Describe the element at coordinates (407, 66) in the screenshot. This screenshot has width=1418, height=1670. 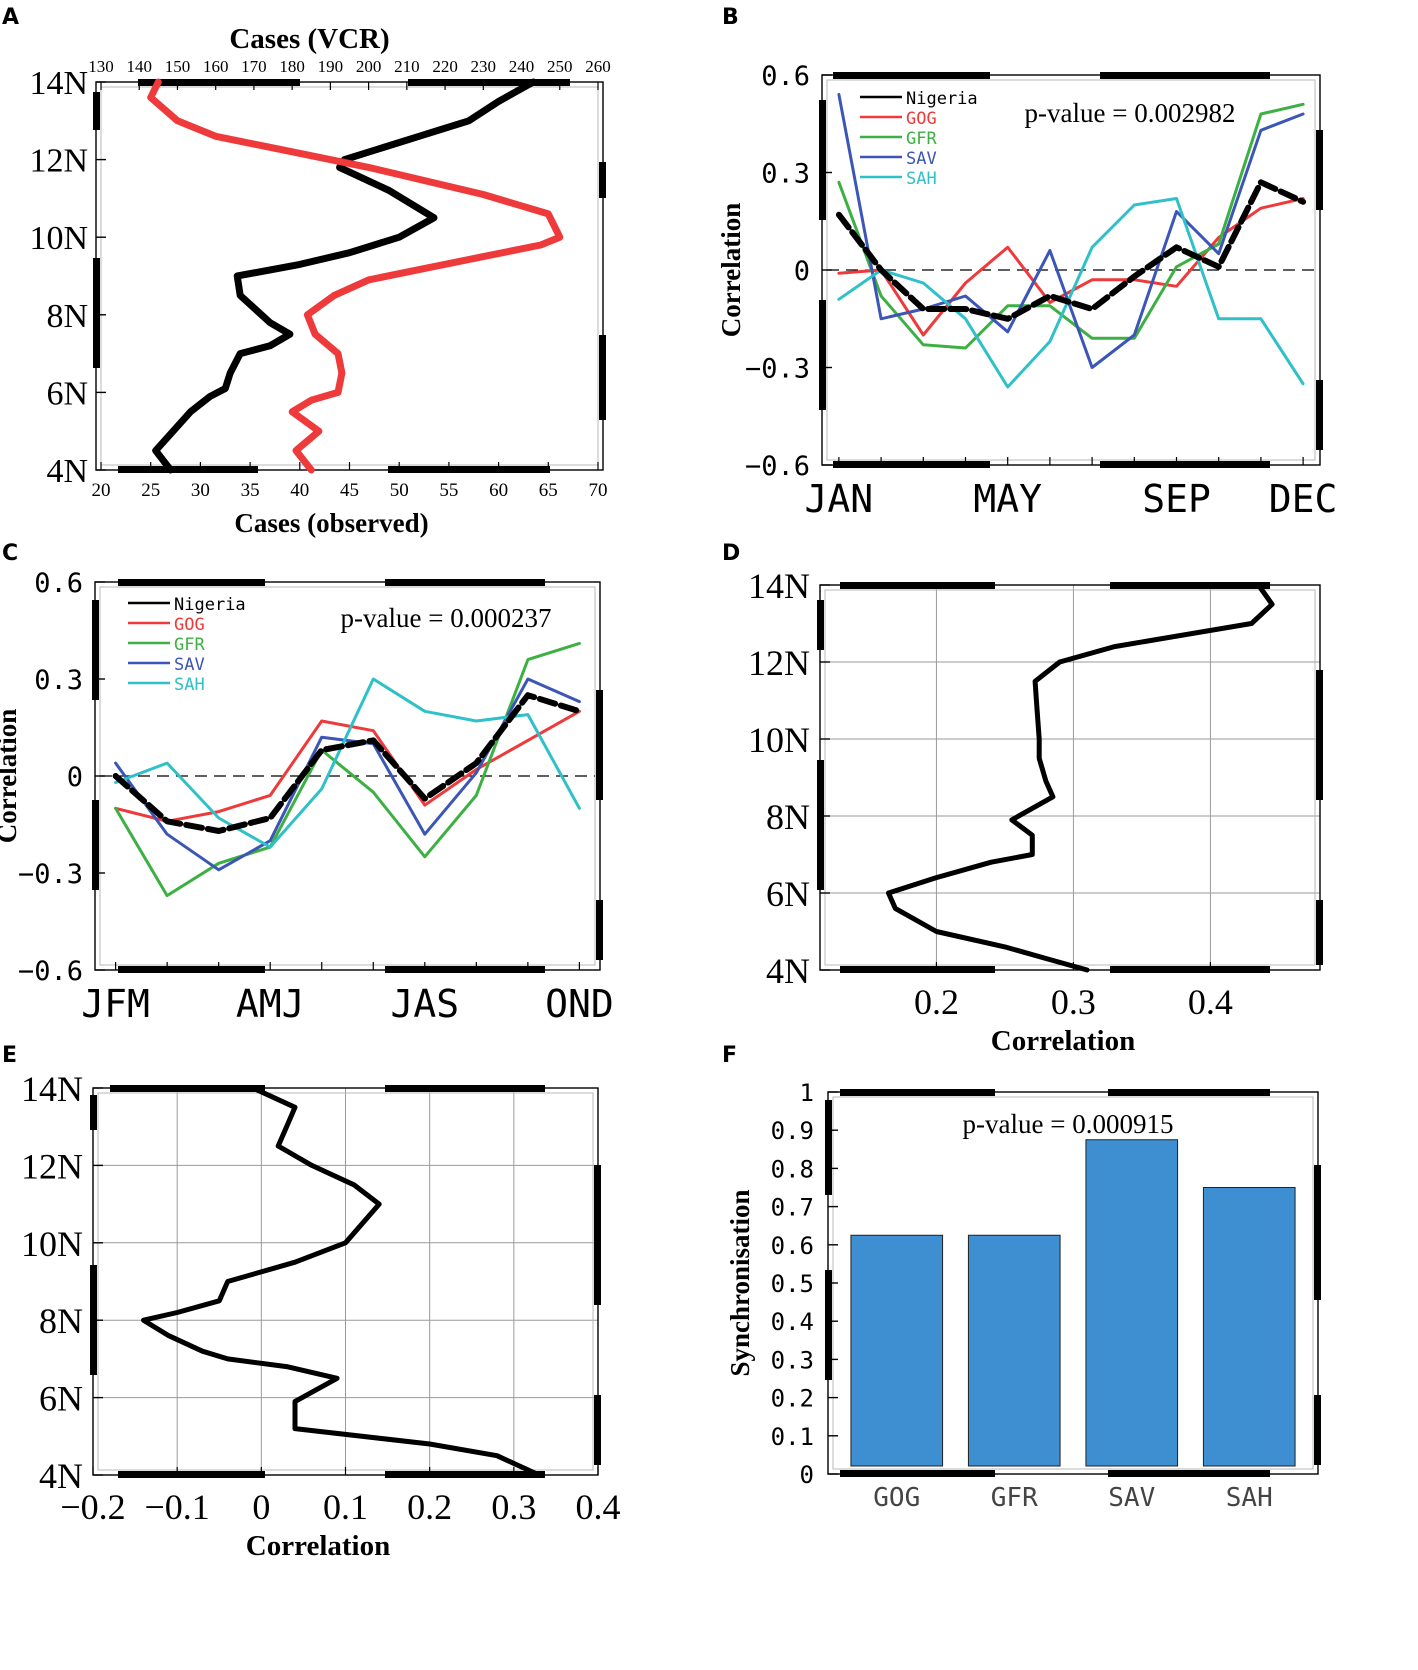
I see `x-top-tick-label: 210` at that location.